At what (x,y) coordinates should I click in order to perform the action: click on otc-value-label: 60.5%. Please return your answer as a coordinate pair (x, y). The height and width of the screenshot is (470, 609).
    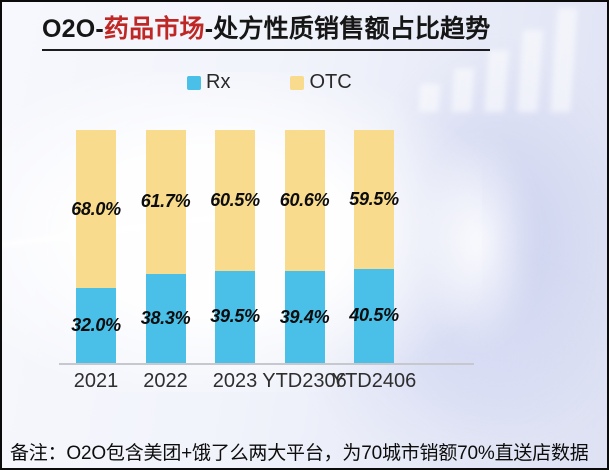
    Looking at the image, I should click on (235, 199).